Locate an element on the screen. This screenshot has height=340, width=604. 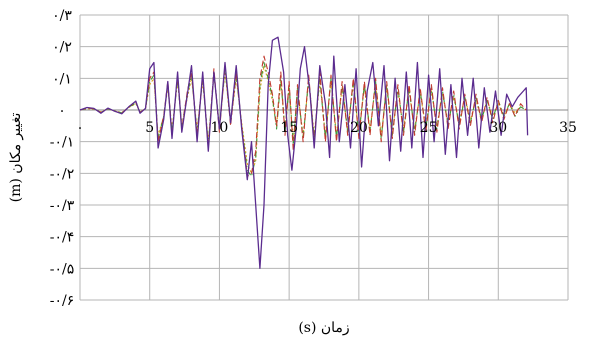
y-tick-label: -۰/۴ is located at coordinates (62, 238).